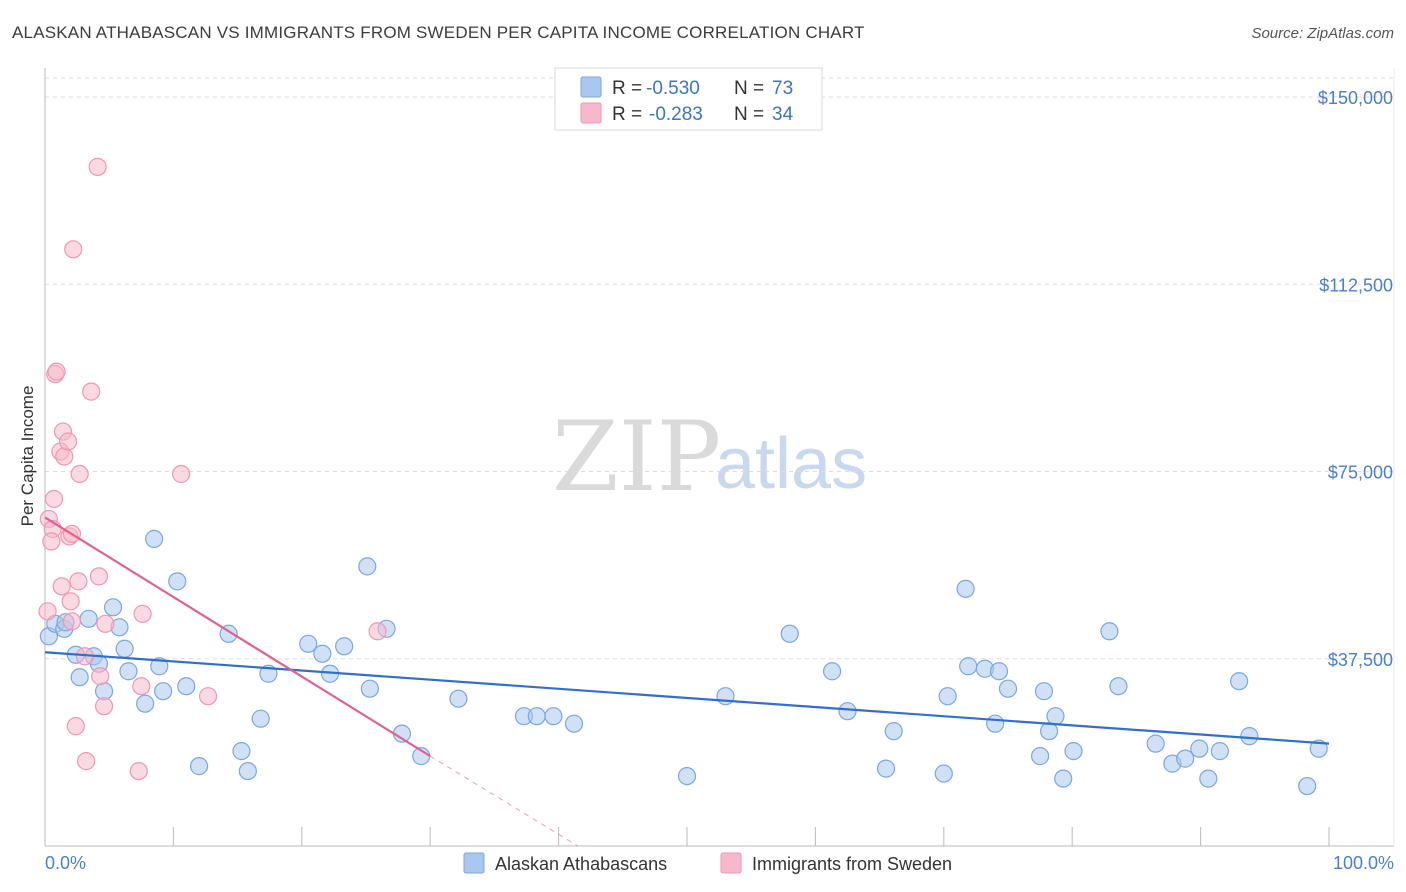 The image size is (1406, 892). I want to click on watermark-zip: ZIP, so click(636, 457).